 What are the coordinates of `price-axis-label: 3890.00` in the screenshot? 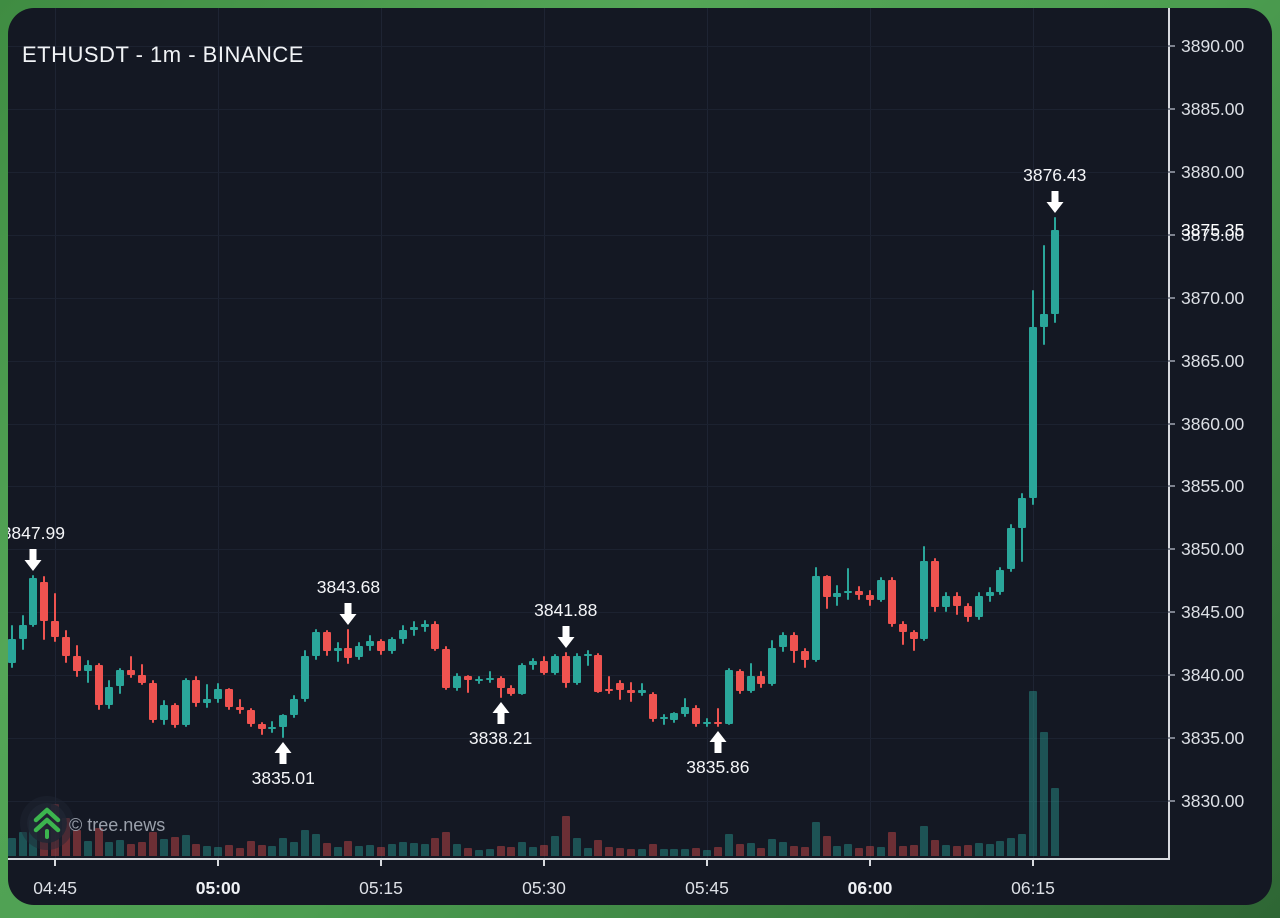 It's located at (1213, 46).